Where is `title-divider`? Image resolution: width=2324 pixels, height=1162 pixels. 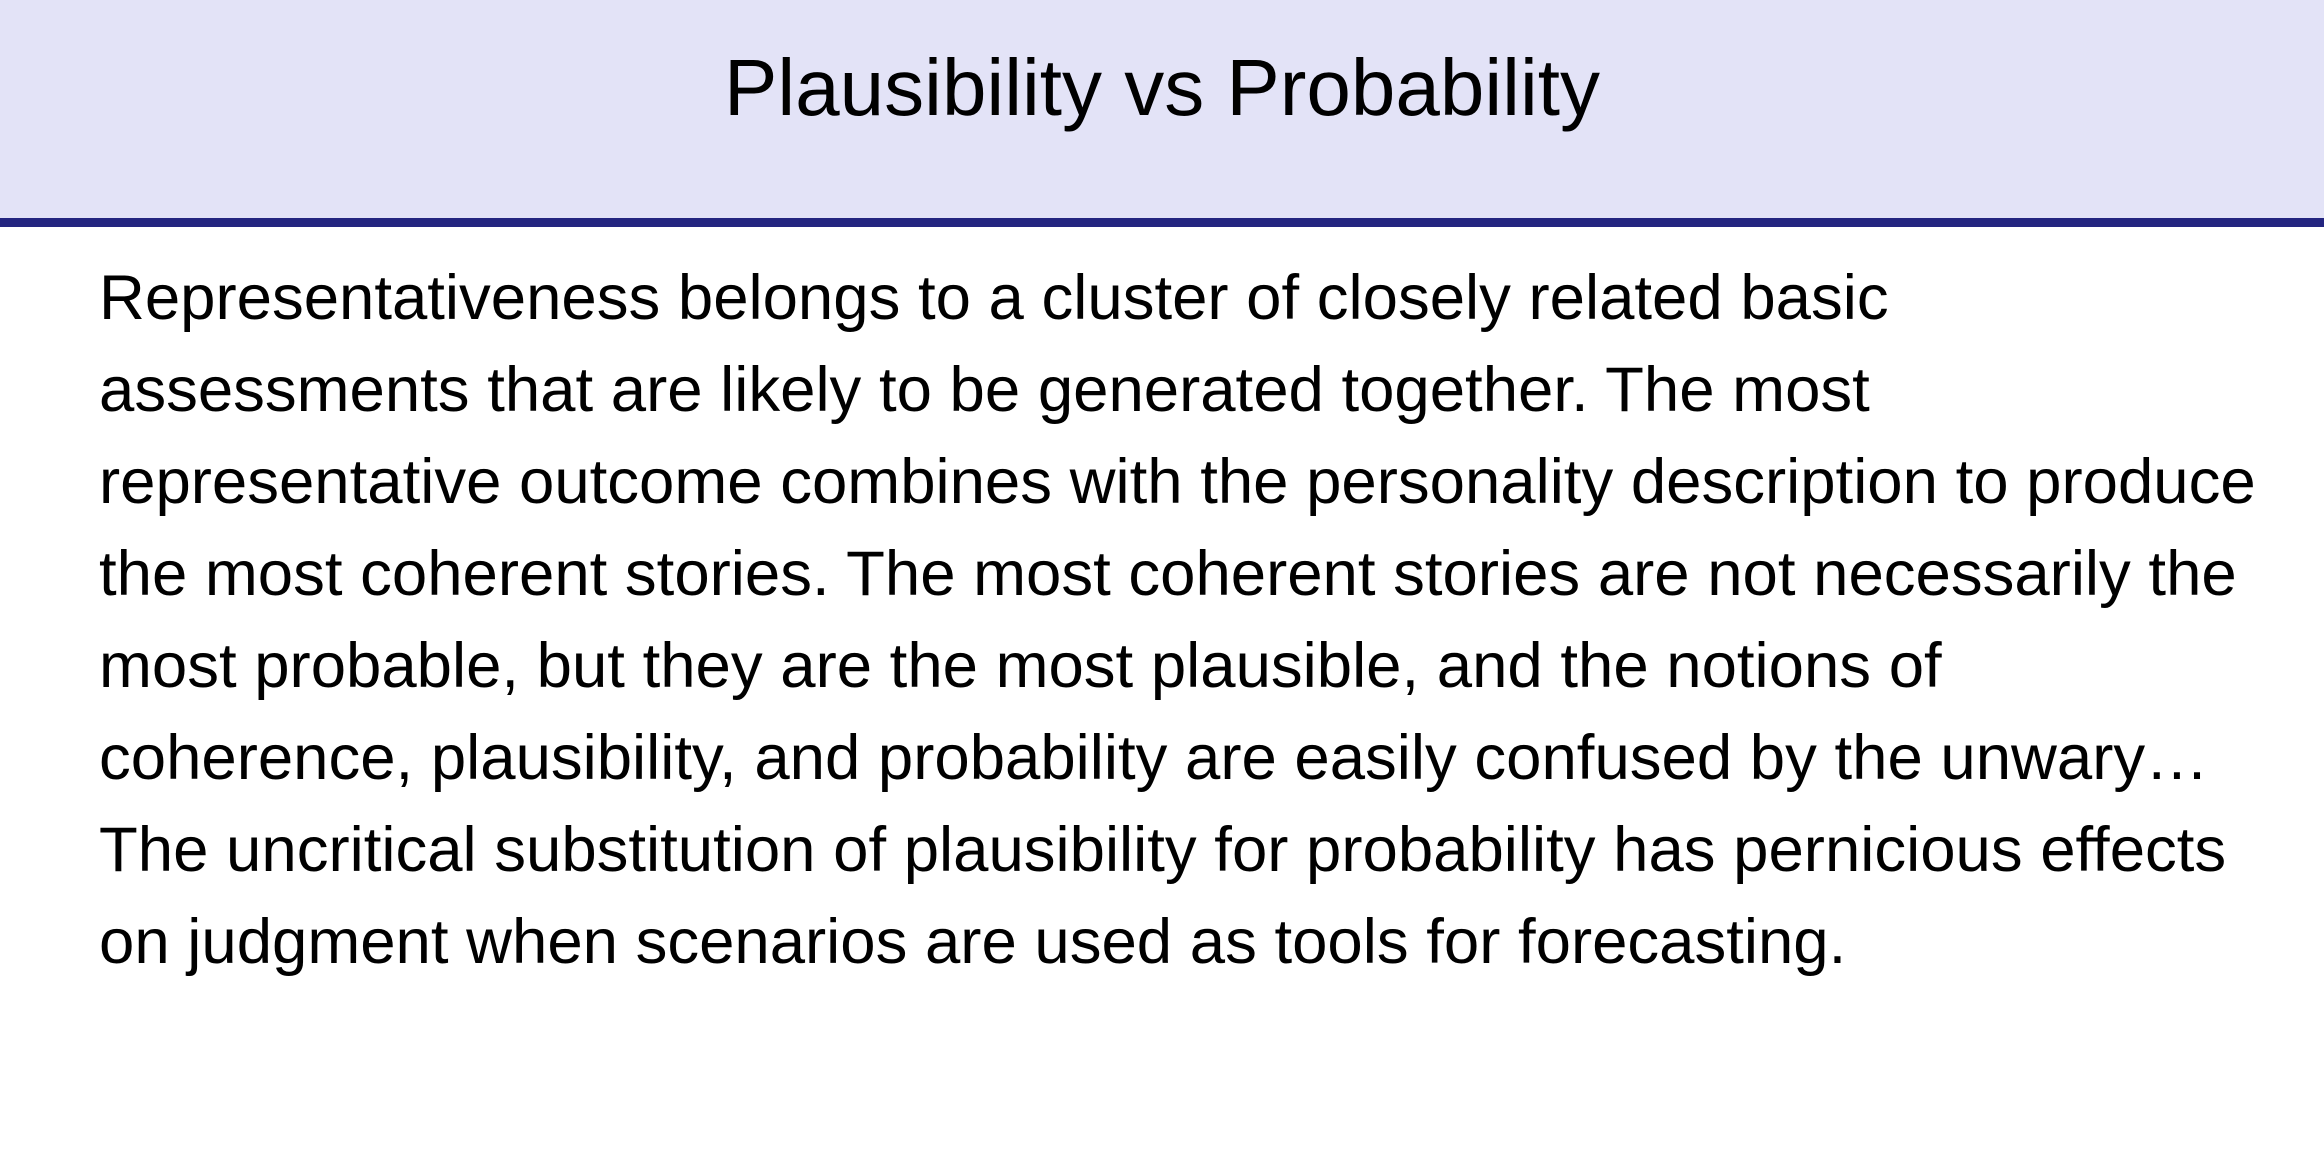 title-divider is located at coordinates (1162, 222).